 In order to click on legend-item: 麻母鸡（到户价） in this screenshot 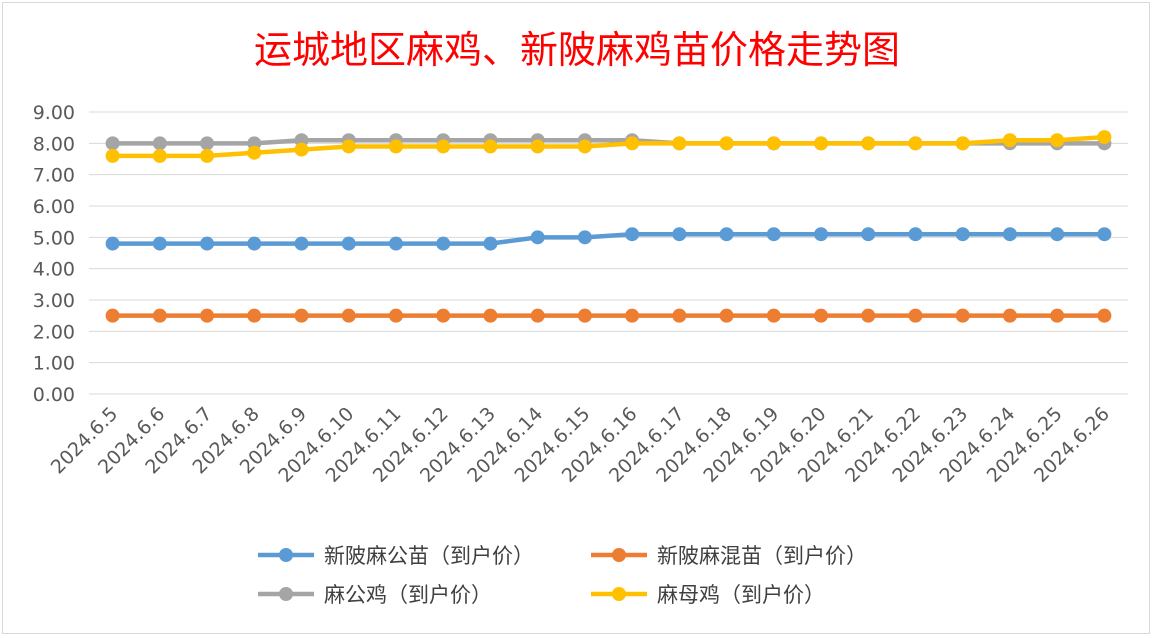, I will do `click(708, 595)`.